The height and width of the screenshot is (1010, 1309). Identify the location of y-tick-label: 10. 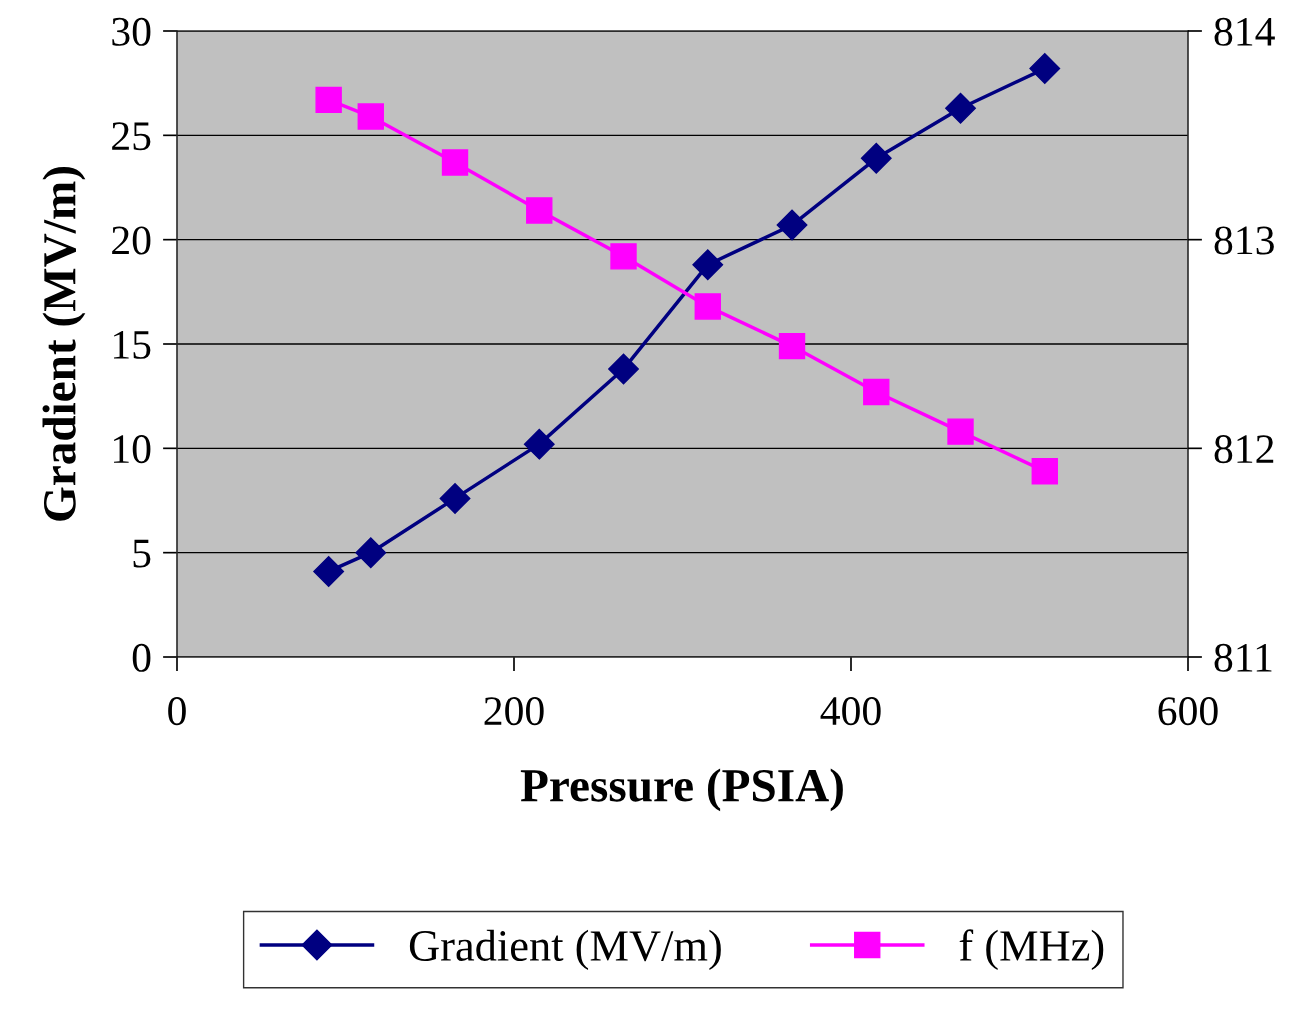
(132, 449).